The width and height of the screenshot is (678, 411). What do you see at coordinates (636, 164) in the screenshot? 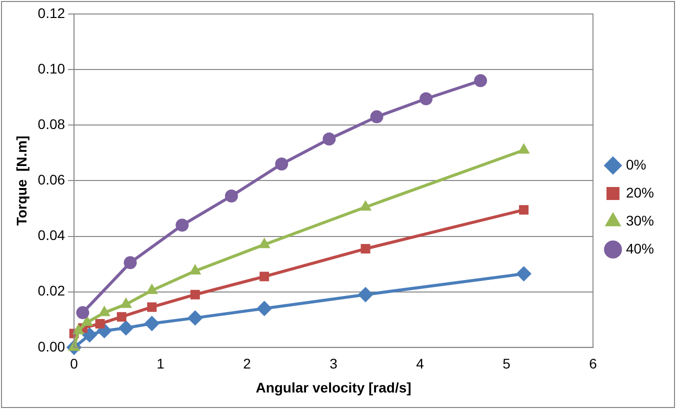
I see `legend-label: 0%` at bounding box center [636, 164].